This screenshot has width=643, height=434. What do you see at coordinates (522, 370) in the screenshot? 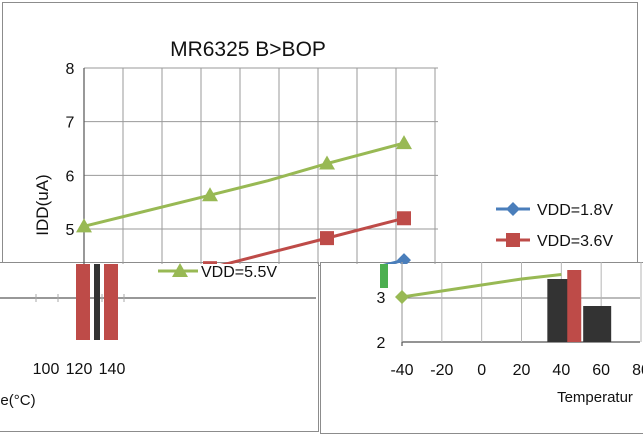
I see `br-x-tick-label: 20` at bounding box center [522, 370].